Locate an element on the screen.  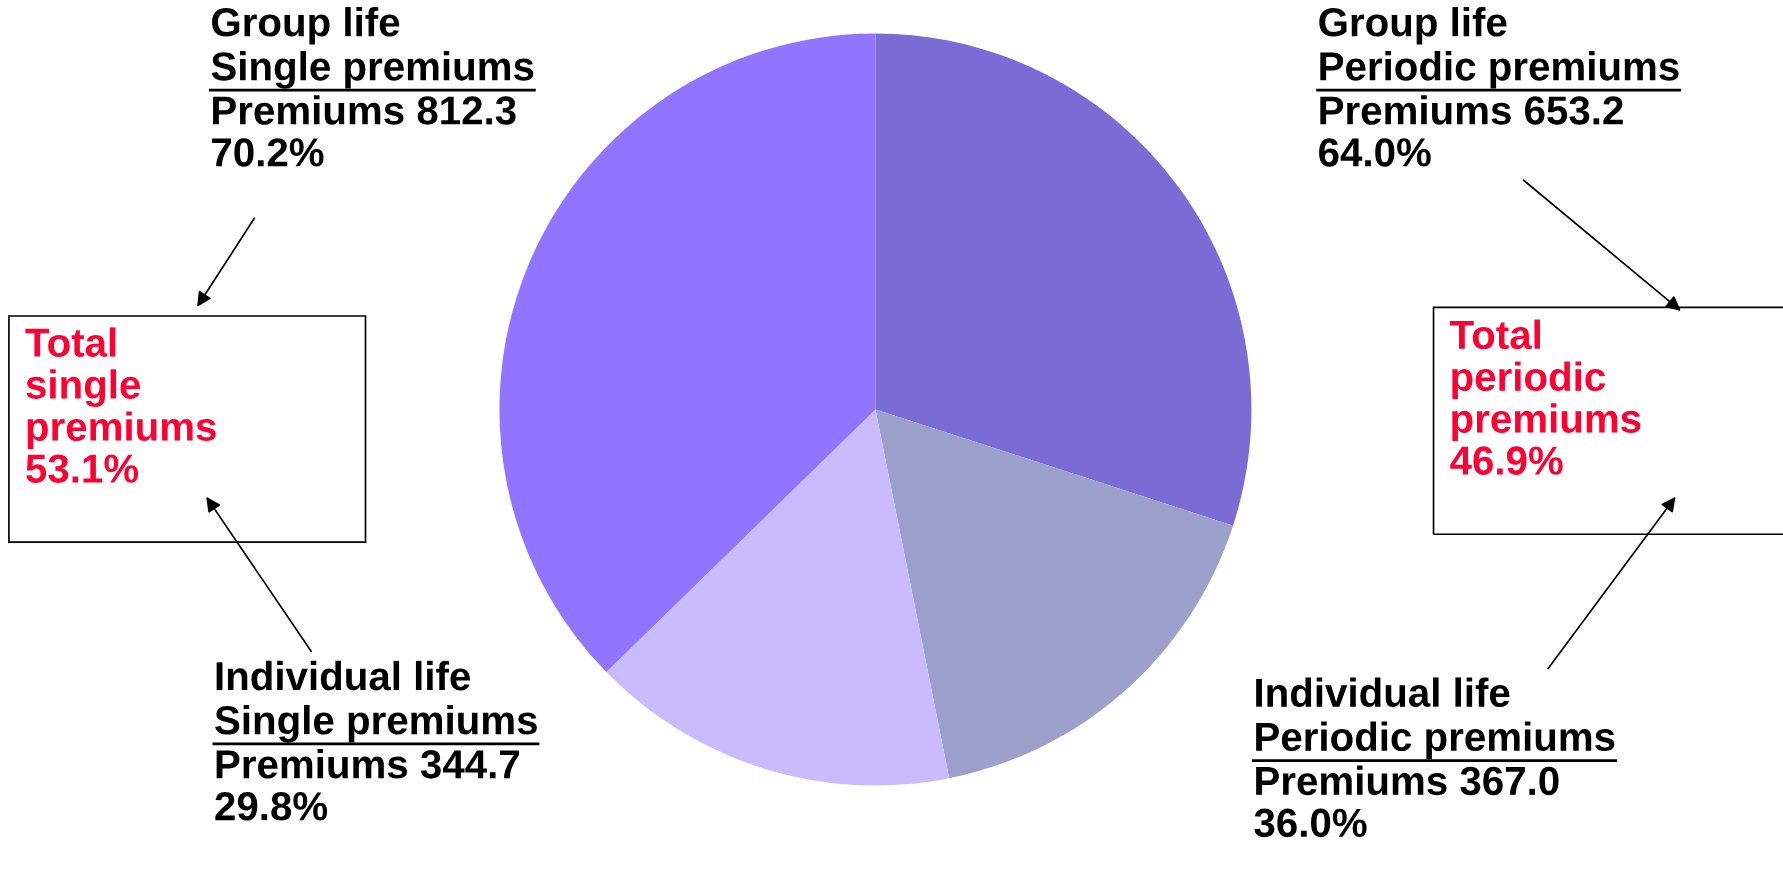
data-label: Premiums 344.7 29.8% is located at coordinates (367, 785).